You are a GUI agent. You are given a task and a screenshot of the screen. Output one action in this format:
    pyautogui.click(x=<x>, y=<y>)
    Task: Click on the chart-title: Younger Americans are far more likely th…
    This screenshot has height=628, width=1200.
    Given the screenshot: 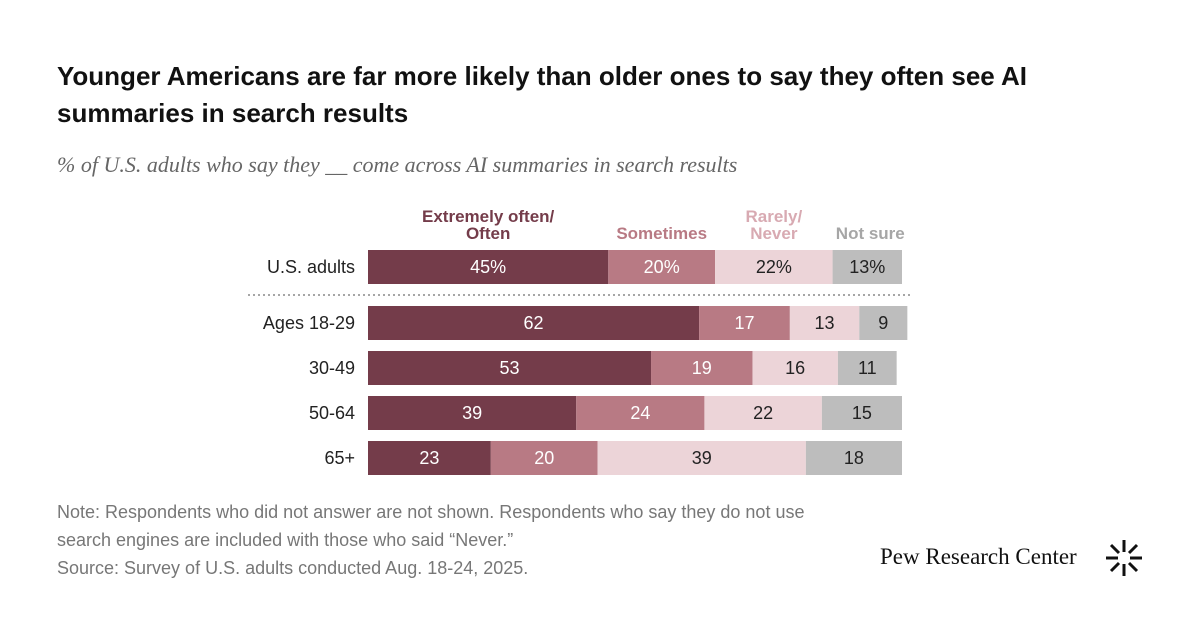 What is the action you would take?
    pyautogui.click(x=542, y=94)
    